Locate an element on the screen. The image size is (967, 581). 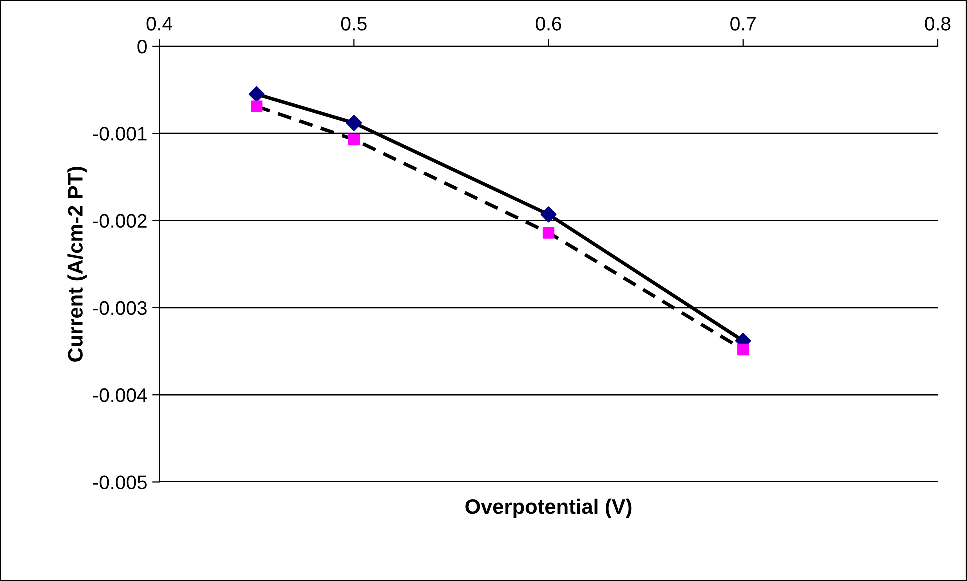
x-tick-label: 0.4 is located at coordinates (159, 24).